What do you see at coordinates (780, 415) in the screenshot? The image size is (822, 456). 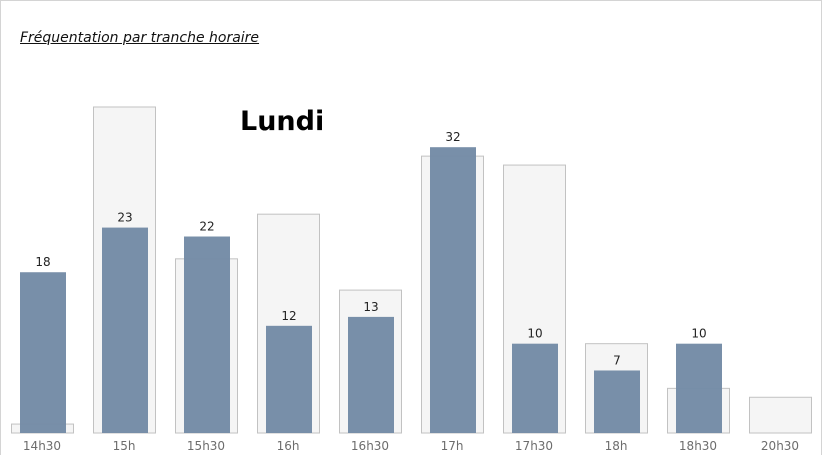 I see `bar-secondary-20h30` at bounding box center [780, 415].